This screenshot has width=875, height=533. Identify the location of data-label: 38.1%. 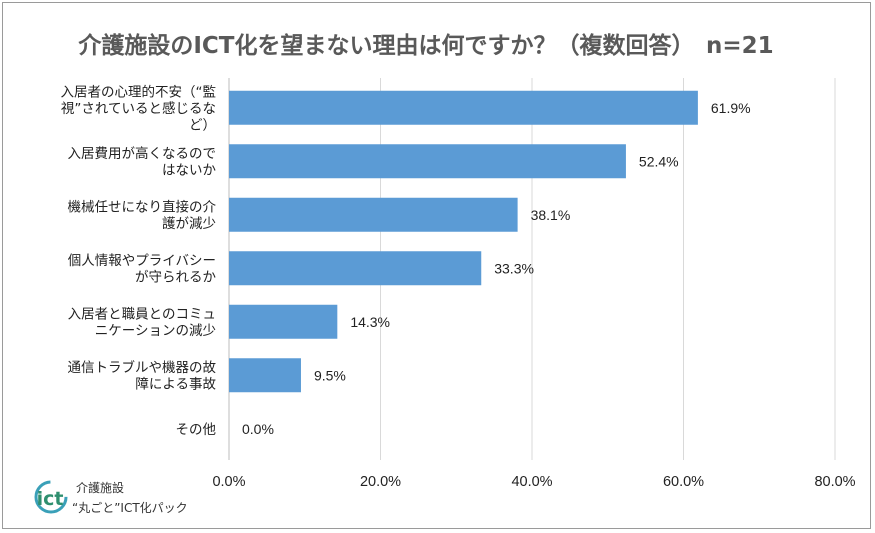
(551, 215).